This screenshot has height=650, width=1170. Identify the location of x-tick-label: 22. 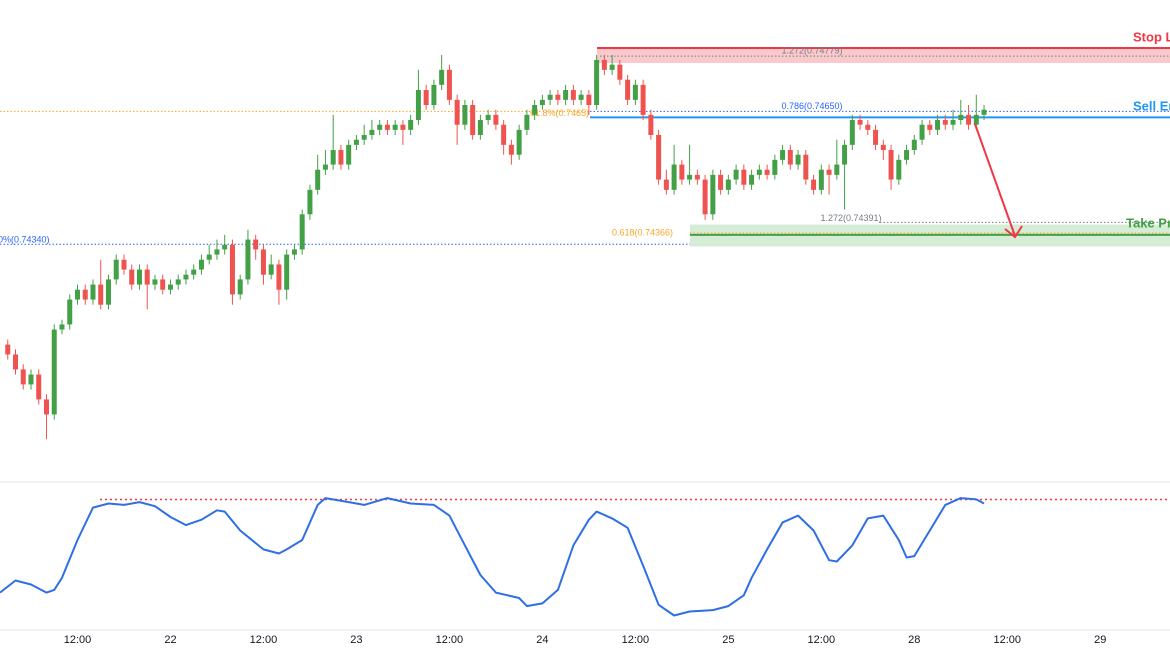
(170, 640).